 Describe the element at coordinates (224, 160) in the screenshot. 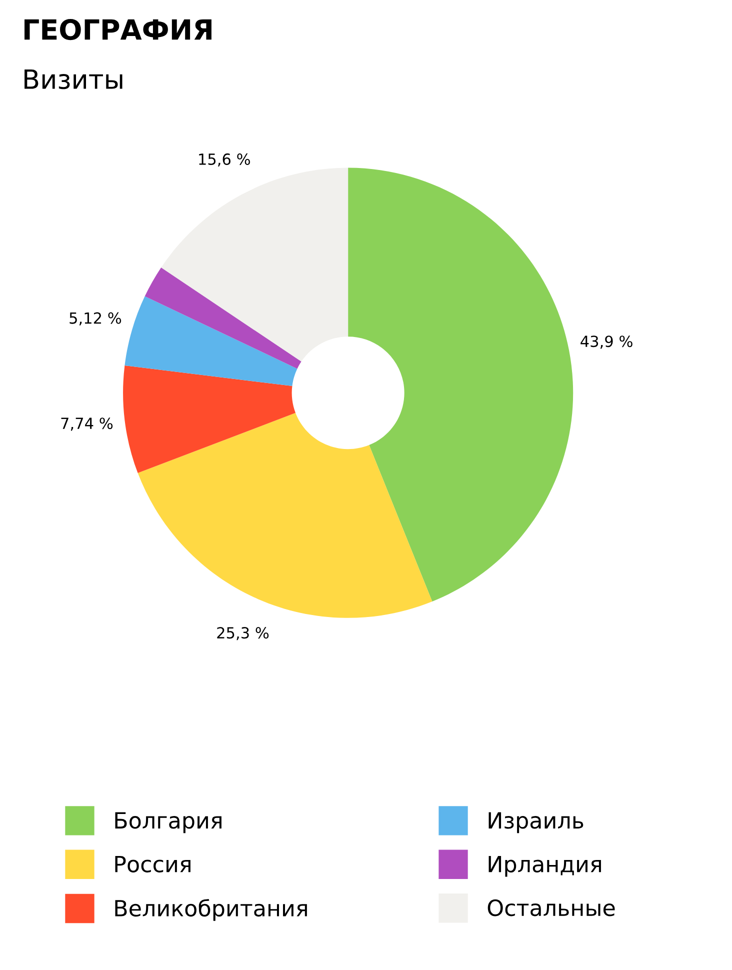

I see `data-label: 15,6 %` at that location.